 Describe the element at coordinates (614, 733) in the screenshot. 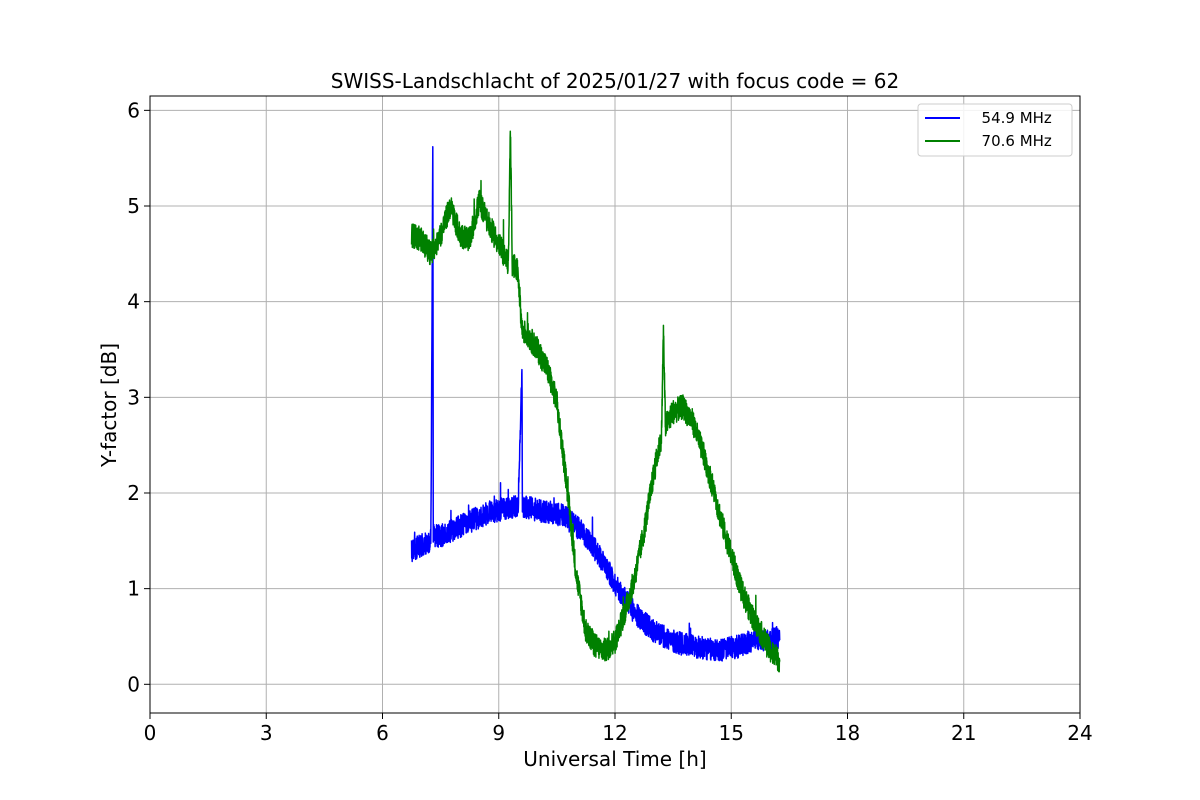

I see `x-tick-label: 12` at that location.